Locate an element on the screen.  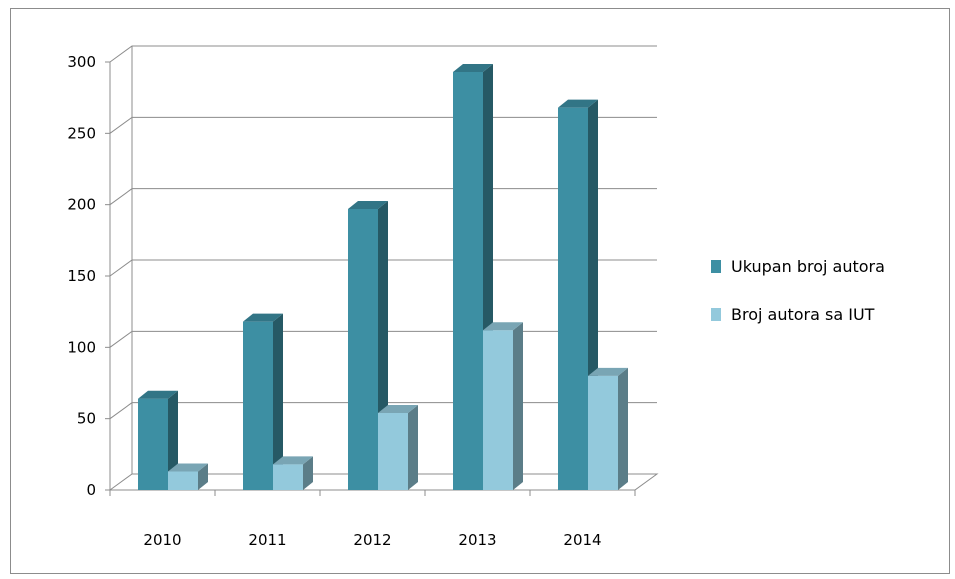
legend-label: Broj autora sa IUT is located at coordinates (803, 314).